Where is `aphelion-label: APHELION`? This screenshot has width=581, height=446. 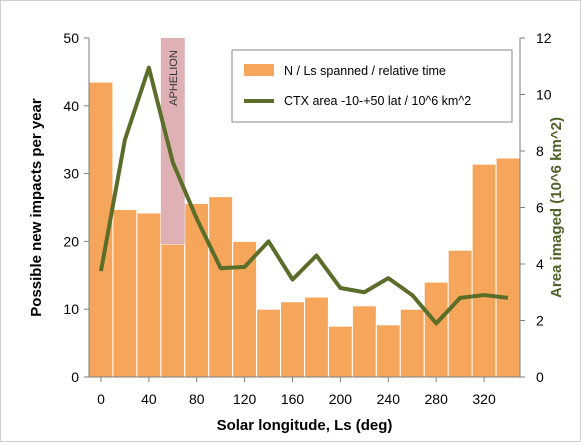
aphelion-label: APHELION is located at coordinates (174, 78).